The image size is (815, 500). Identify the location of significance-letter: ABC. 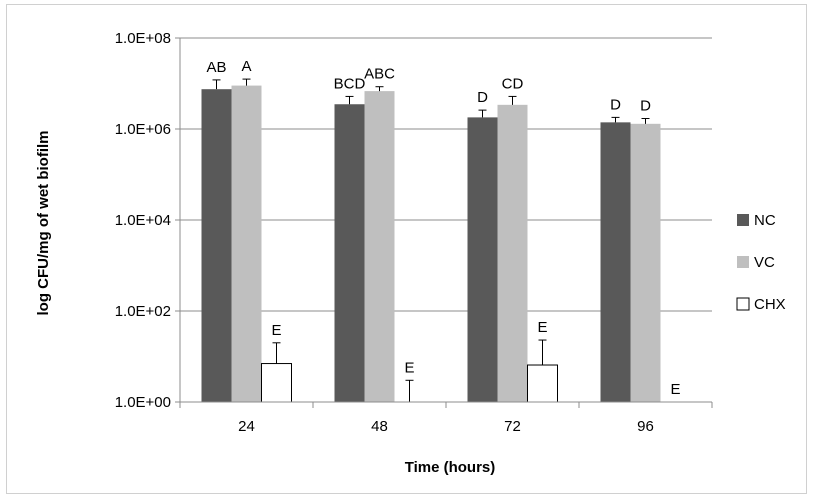
(379, 74).